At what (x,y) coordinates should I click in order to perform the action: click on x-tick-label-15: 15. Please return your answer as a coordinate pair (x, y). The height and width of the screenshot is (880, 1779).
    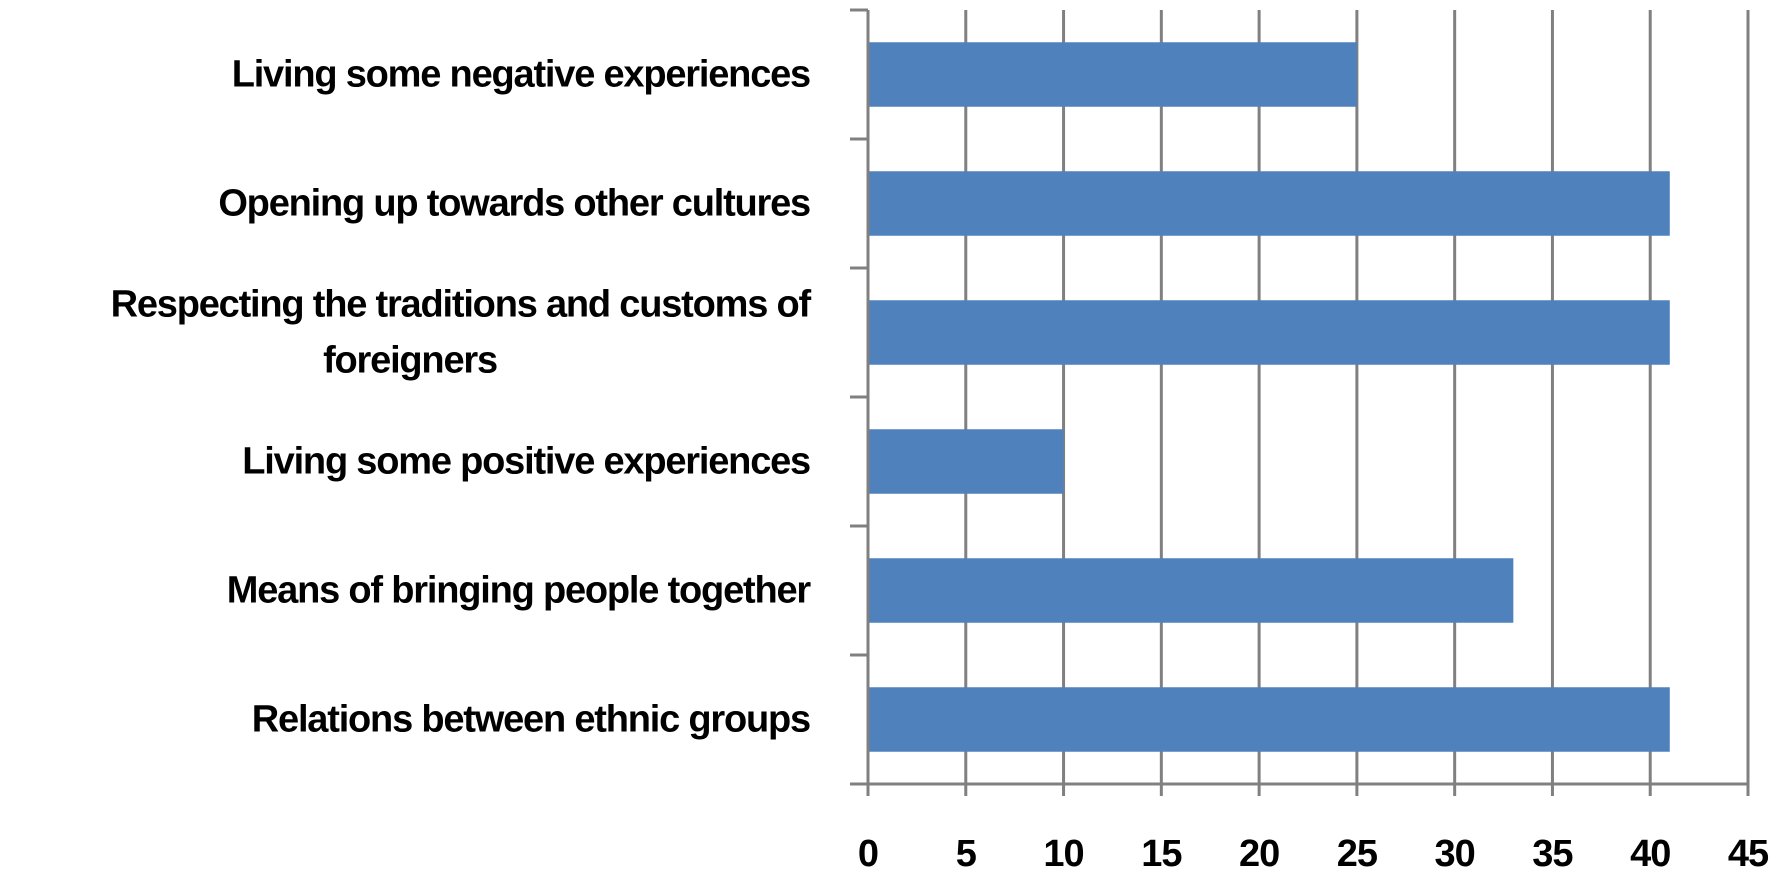
    Looking at the image, I should click on (1161, 854).